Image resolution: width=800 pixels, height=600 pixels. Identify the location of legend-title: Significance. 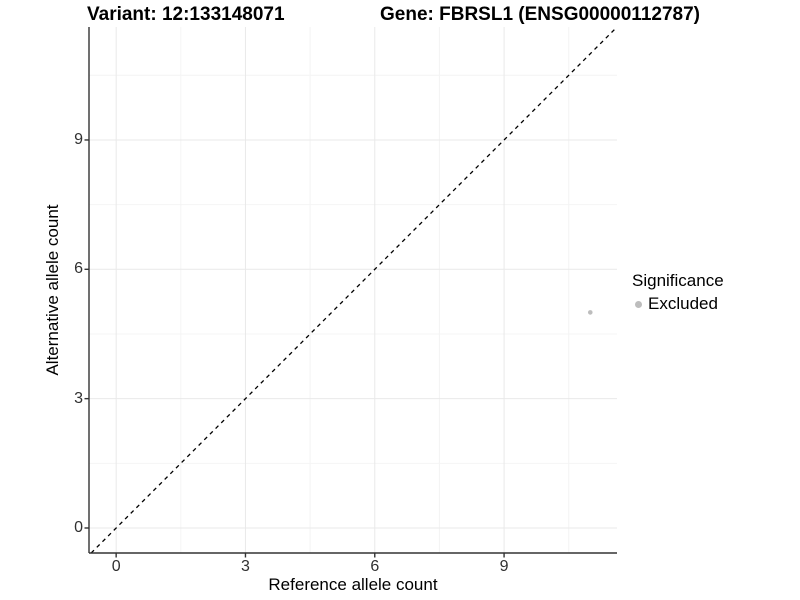
(678, 280).